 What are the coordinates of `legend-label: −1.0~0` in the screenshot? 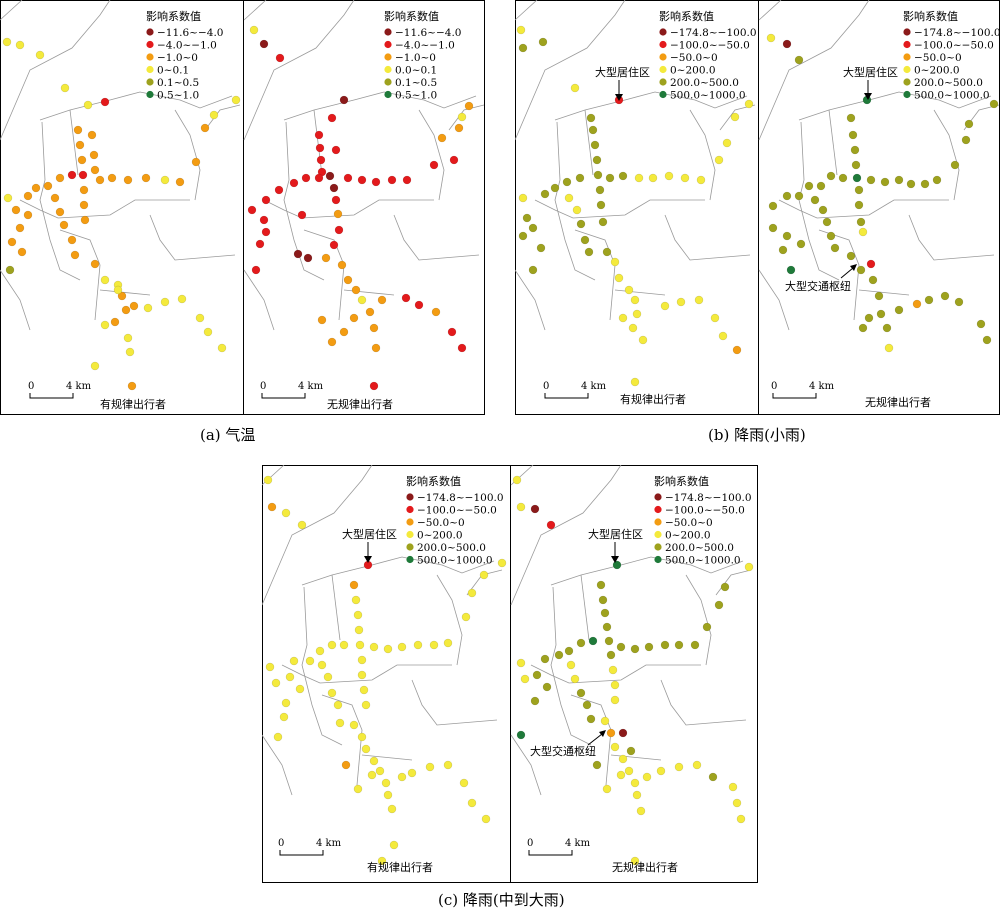 It's located at (415, 58).